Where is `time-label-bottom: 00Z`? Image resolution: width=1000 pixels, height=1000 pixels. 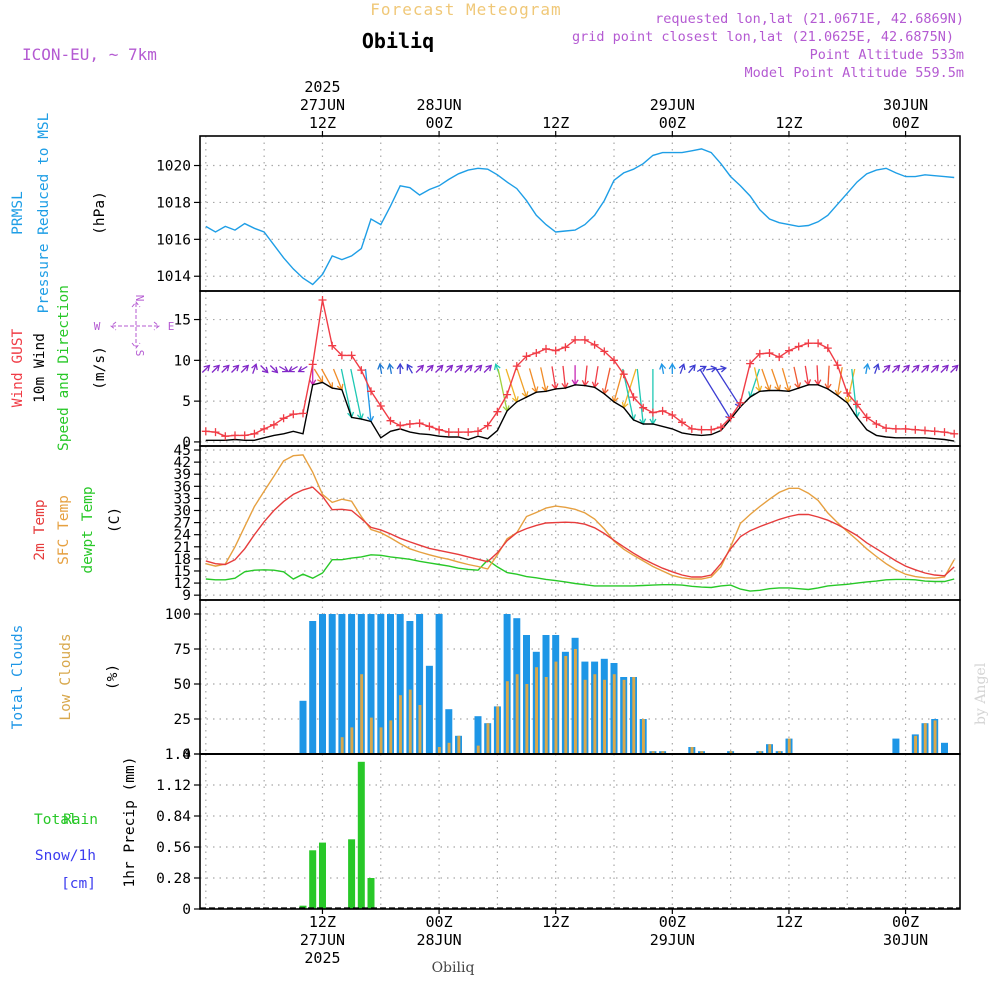 time-label-bottom: 00Z is located at coordinates (905, 922).